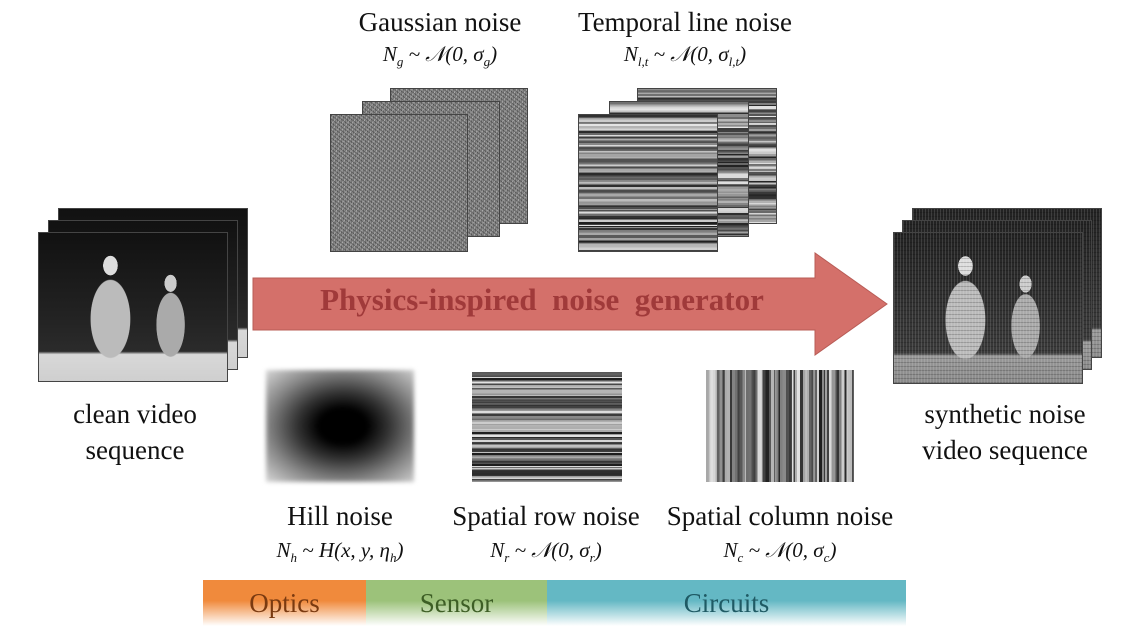 Image resolution: width=1124 pixels, height=635 pixels. I want to click on formula-rhs-sub: r, so click(592, 558).